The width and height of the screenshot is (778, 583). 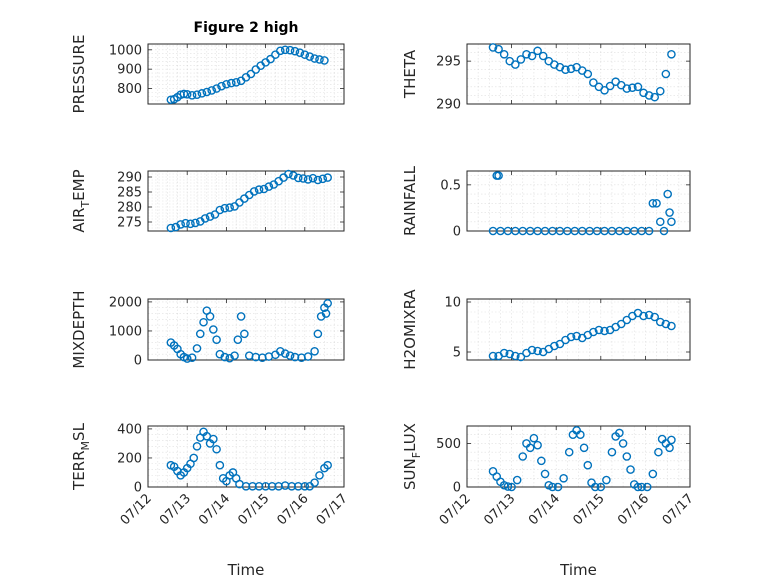 What do you see at coordinates (129, 70) in the screenshot?
I see `y-tick-label: 900` at bounding box center [129, 70].